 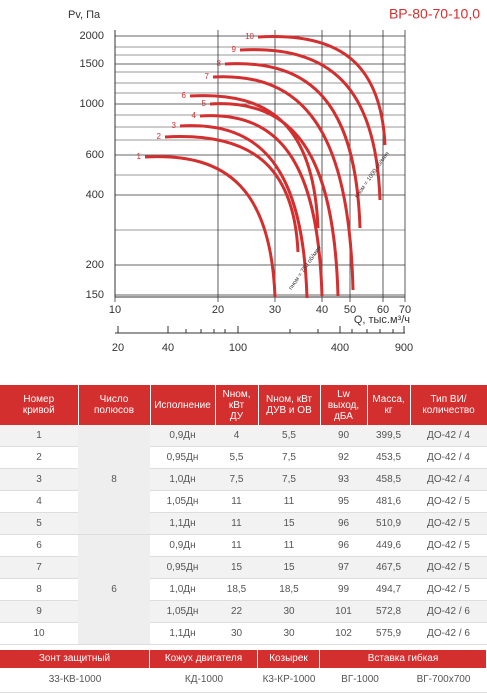 I want to click on x-axis-label: Q, тыс.м³/ч, so click(x=382, y=320).